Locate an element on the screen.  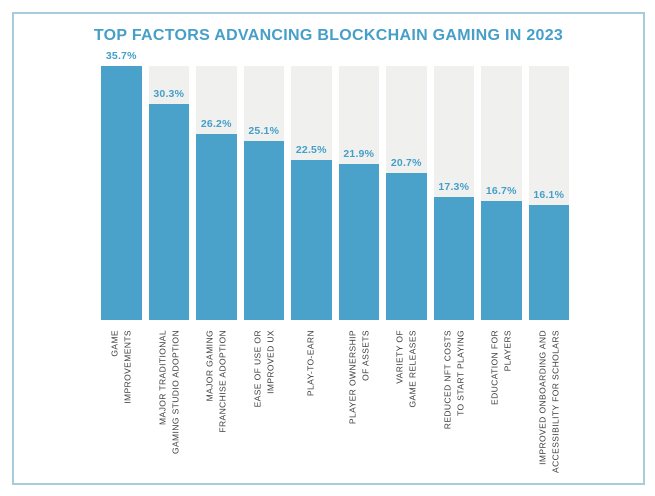
axis-label-cell: GAME IMPROVEMENTS is located at coordinates (121, 402).